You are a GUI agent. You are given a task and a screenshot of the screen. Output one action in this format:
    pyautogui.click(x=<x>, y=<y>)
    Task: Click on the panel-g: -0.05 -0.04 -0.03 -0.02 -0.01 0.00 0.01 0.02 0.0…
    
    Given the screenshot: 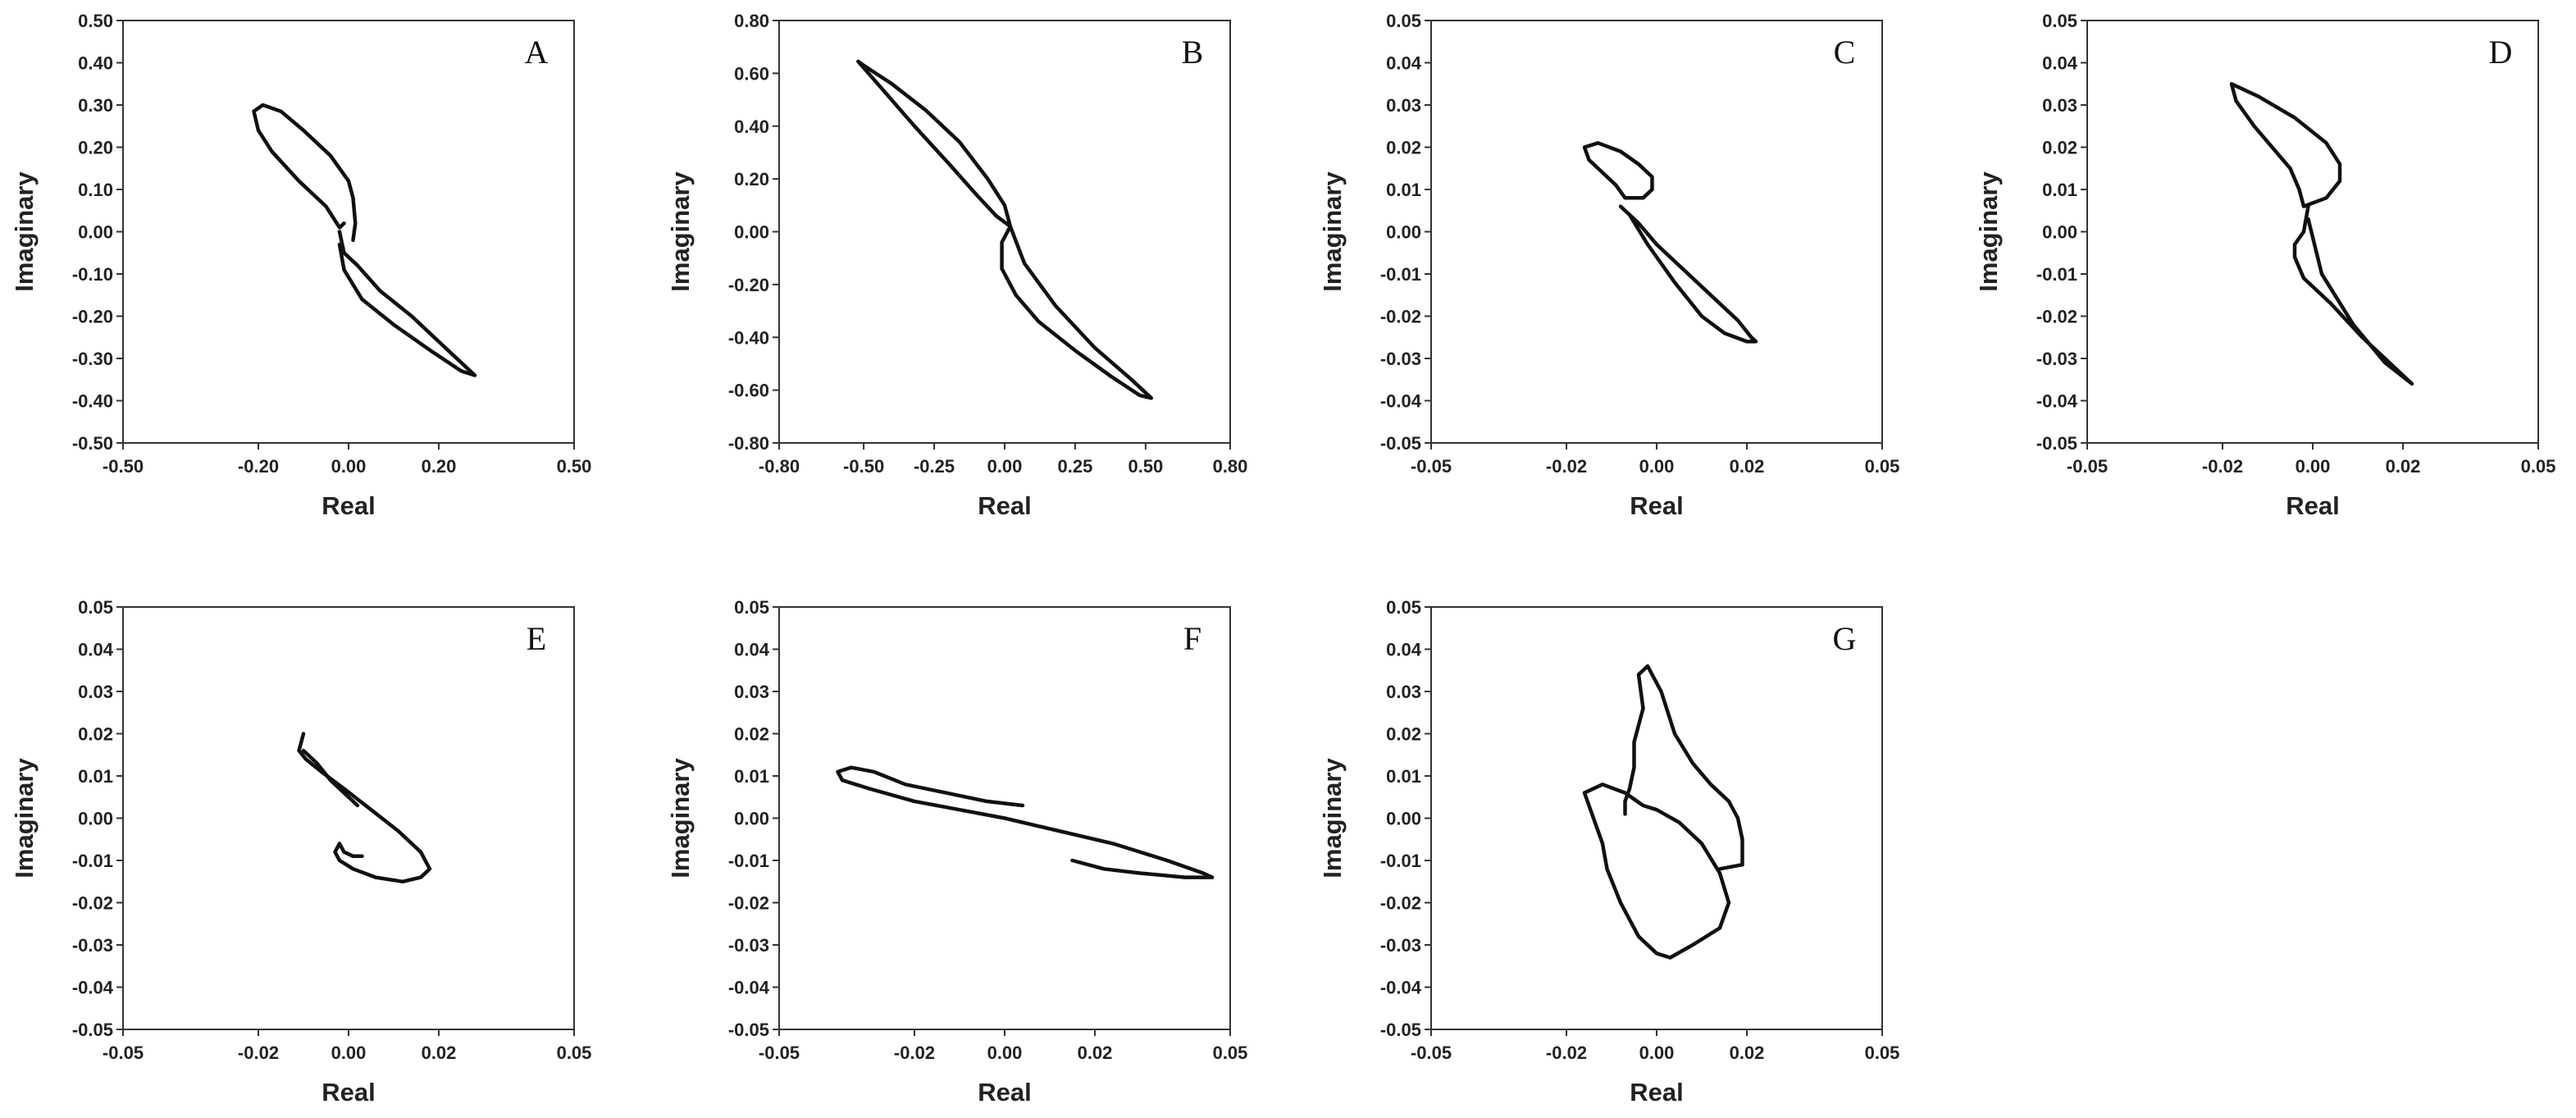 What is the action you would take?
    pyautogui.click(x=1608, y=852)
    